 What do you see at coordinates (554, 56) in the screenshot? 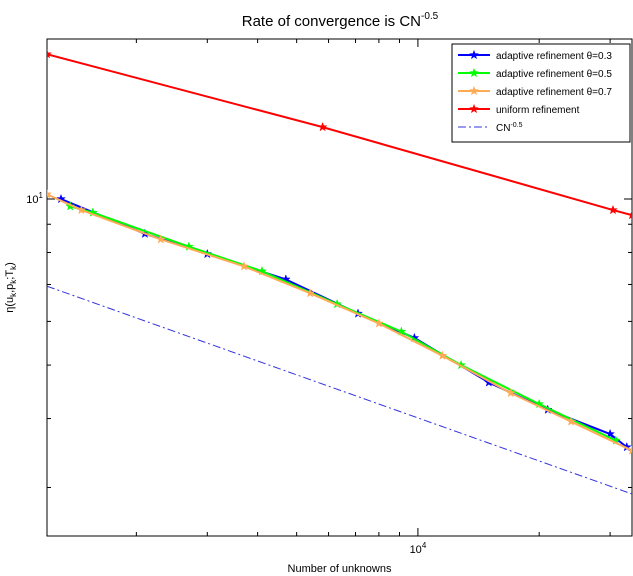
I see `legend-entry-0: adaptive refinement θ=0.3` at bounding box center [554, 56].